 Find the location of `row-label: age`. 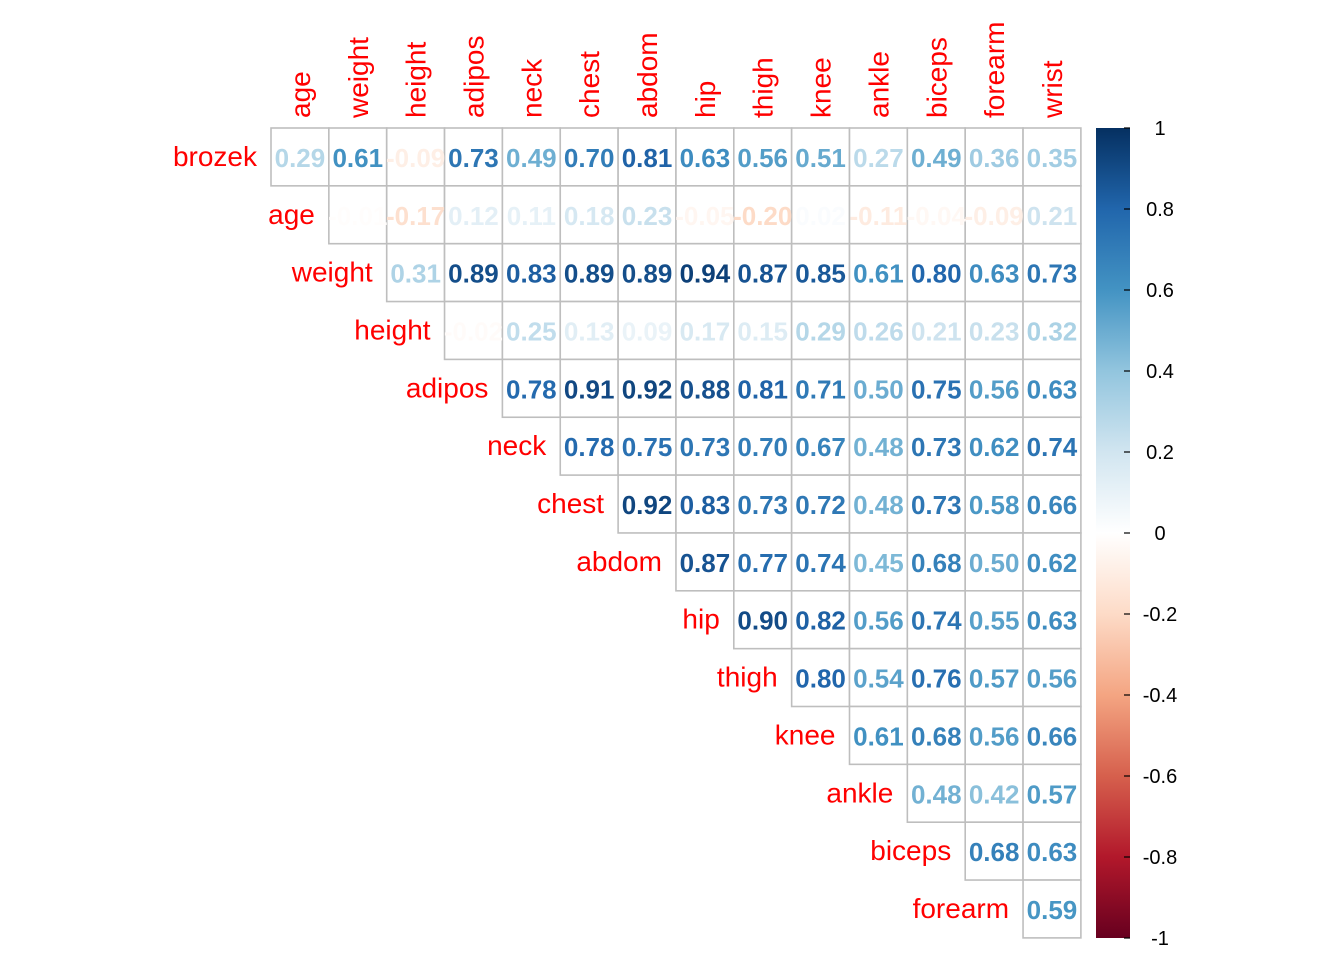

row-label: age is located at coordinates (291, 214).